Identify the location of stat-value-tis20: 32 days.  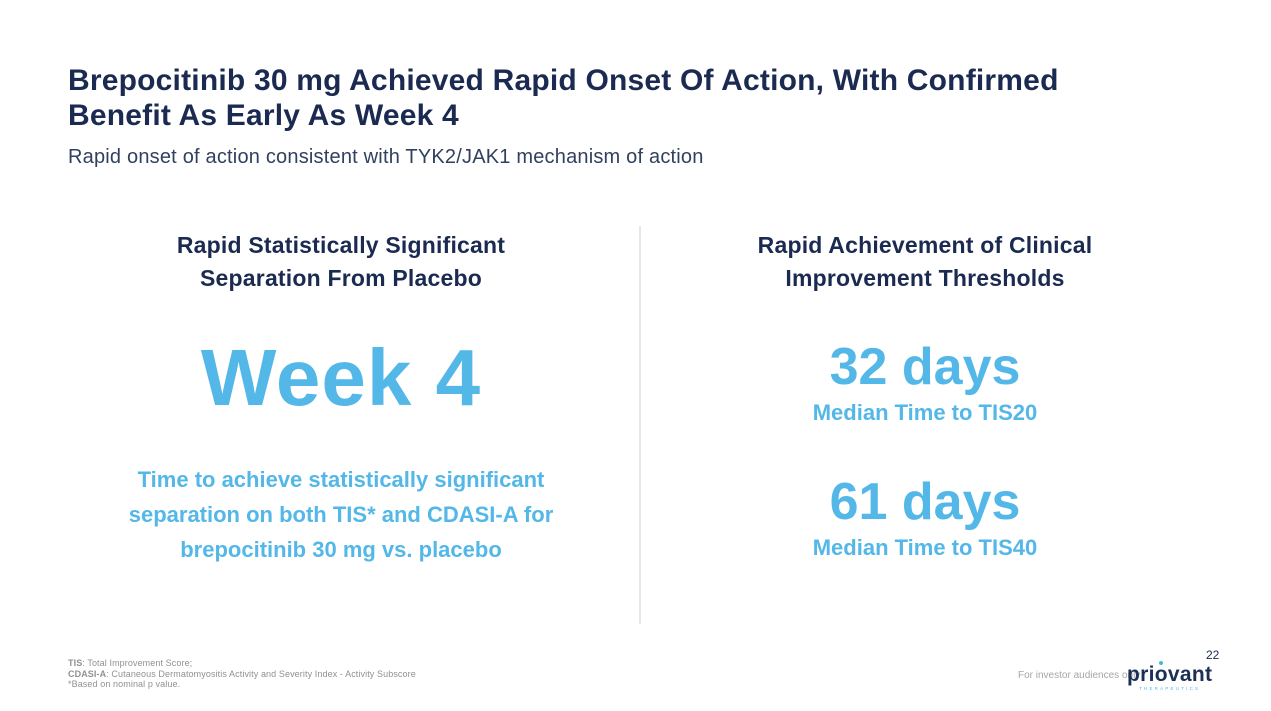
(925, 367).